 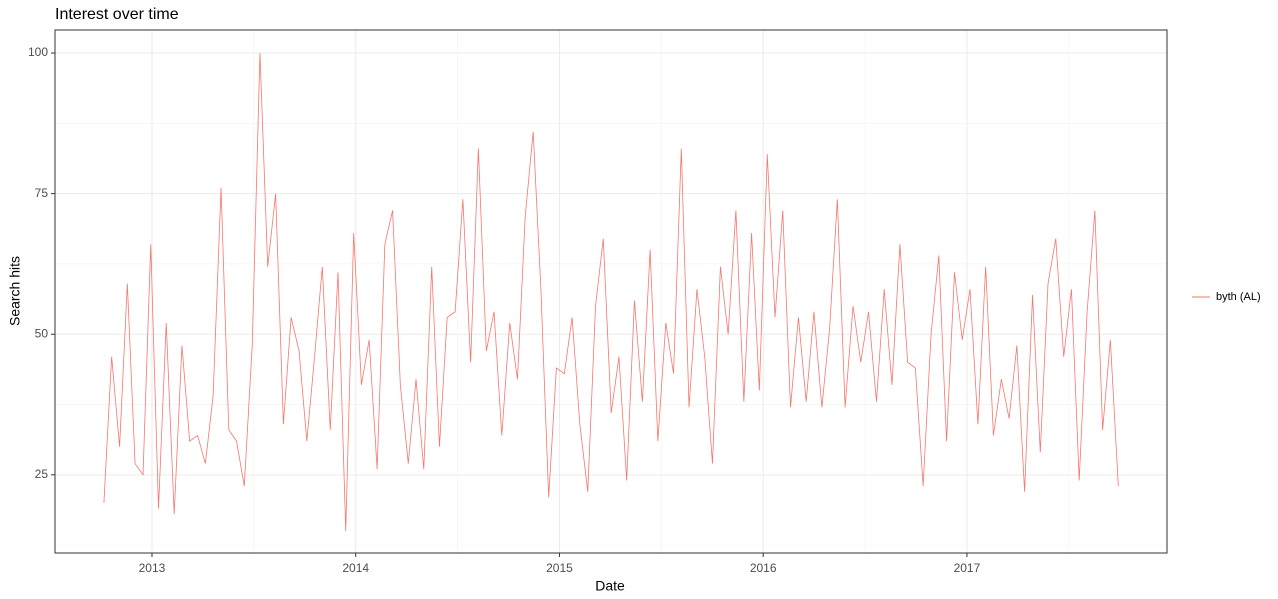 I want to click on y-tick-label: 100, so click(x=38, y=52).